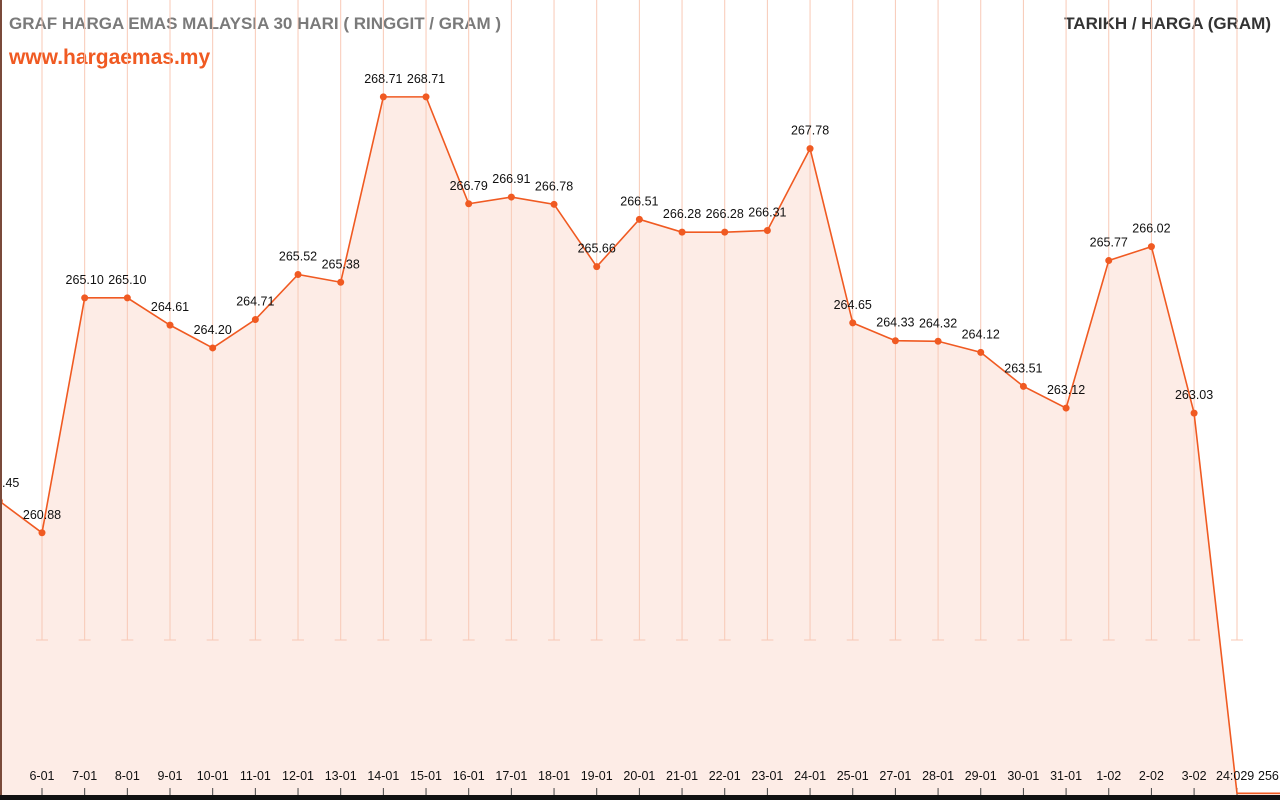  I want to click on x-tick-label: 256, so click(1268, 776).